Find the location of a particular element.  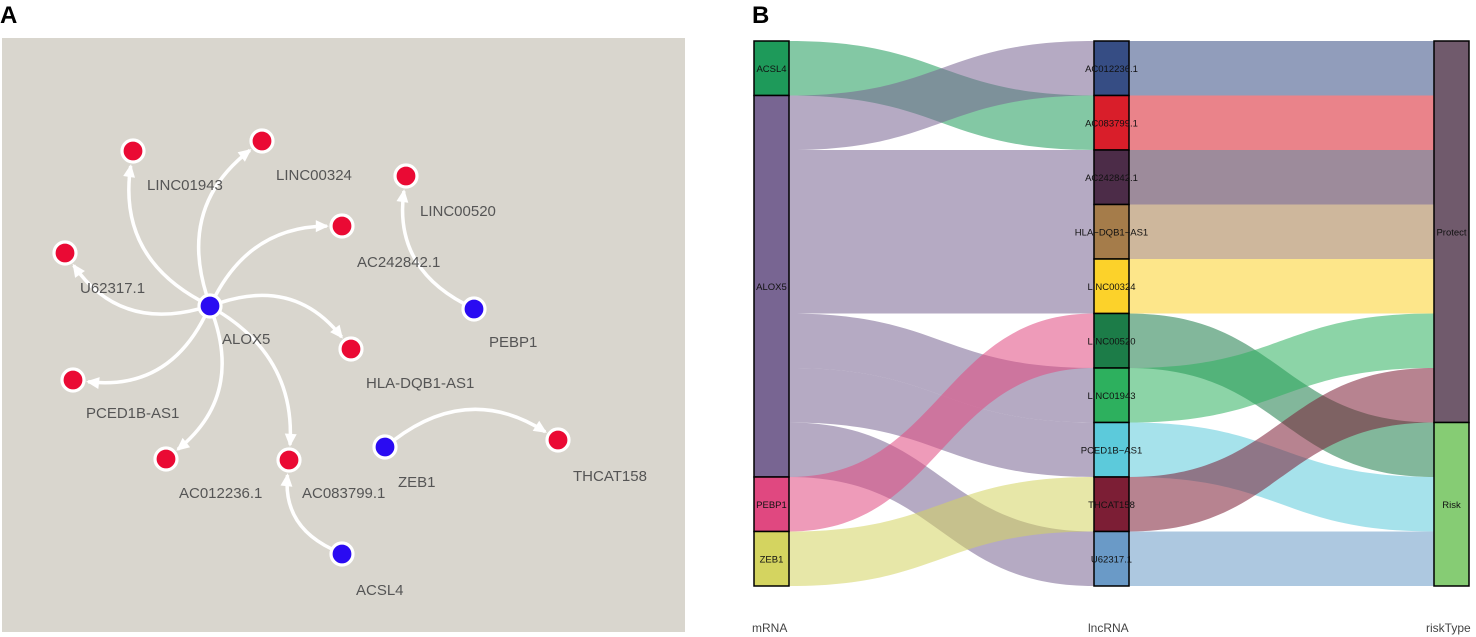

node-hla-dqb1-as1 is located at coordinates (351, 349).